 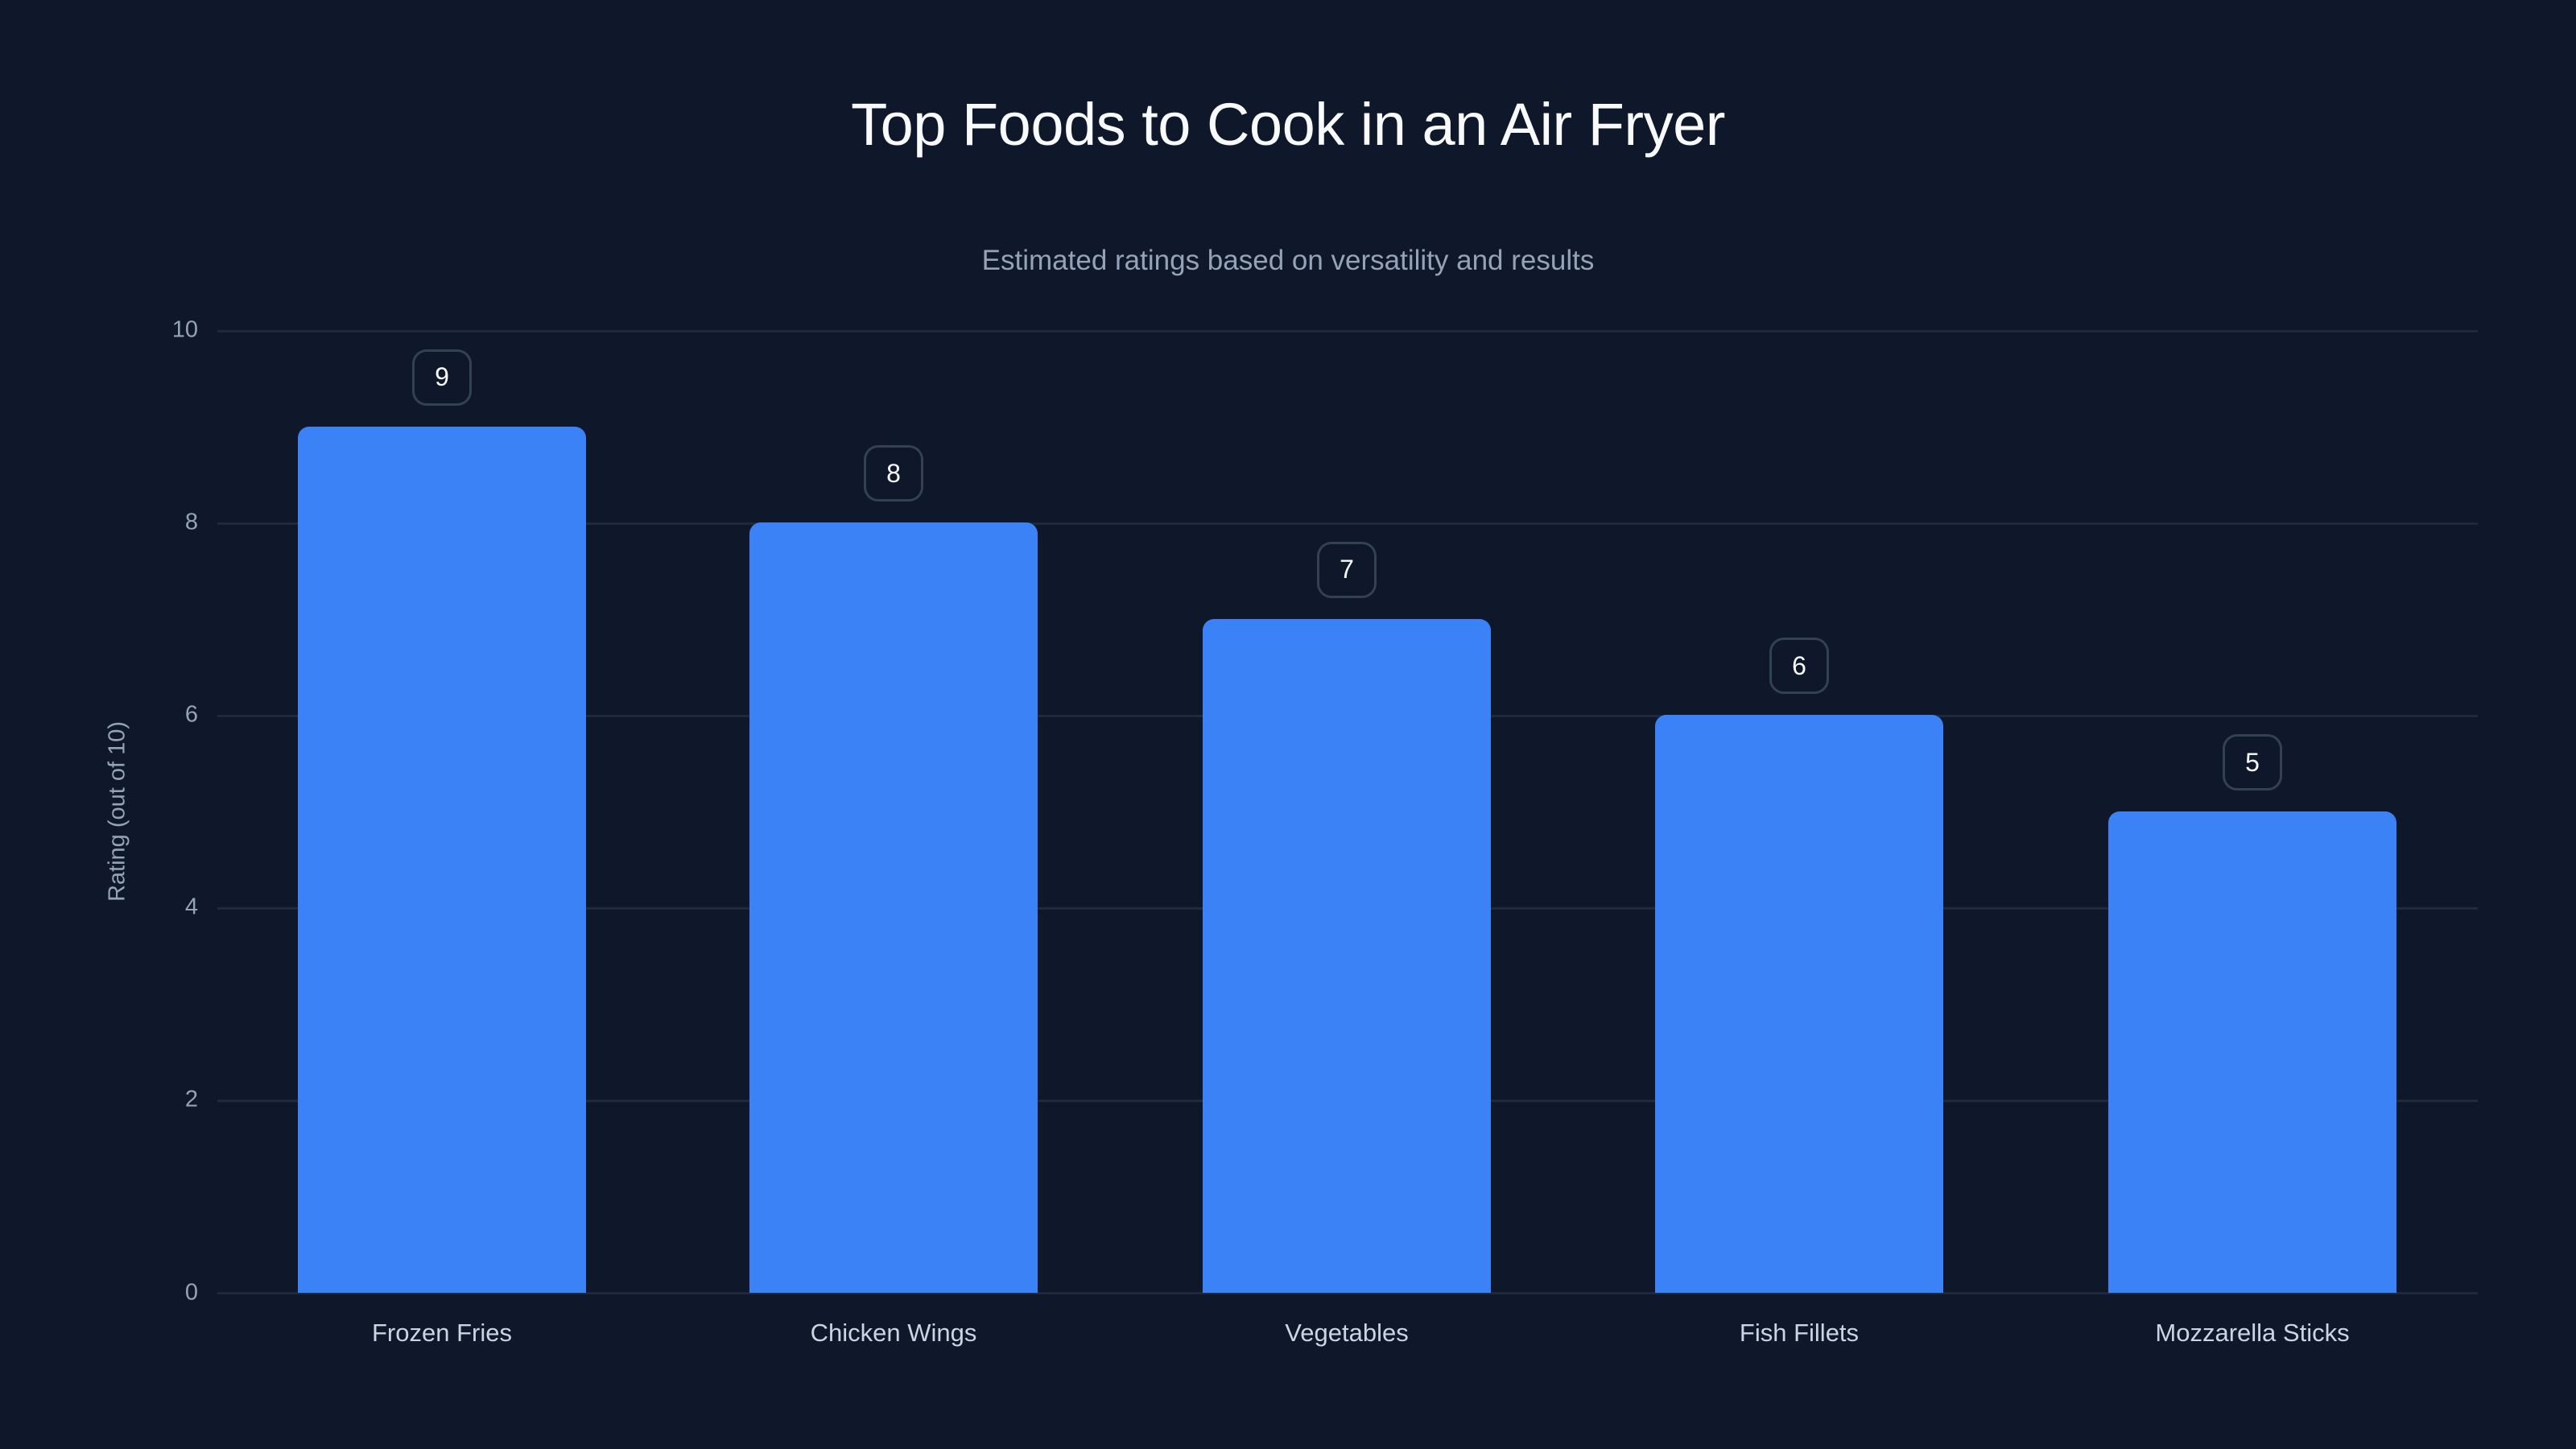 What do you see at coordinates (1799, 1333) in the screenshot?
I see `x-tick-label: Fish Fillets` at bounding box center [1799, 1333].